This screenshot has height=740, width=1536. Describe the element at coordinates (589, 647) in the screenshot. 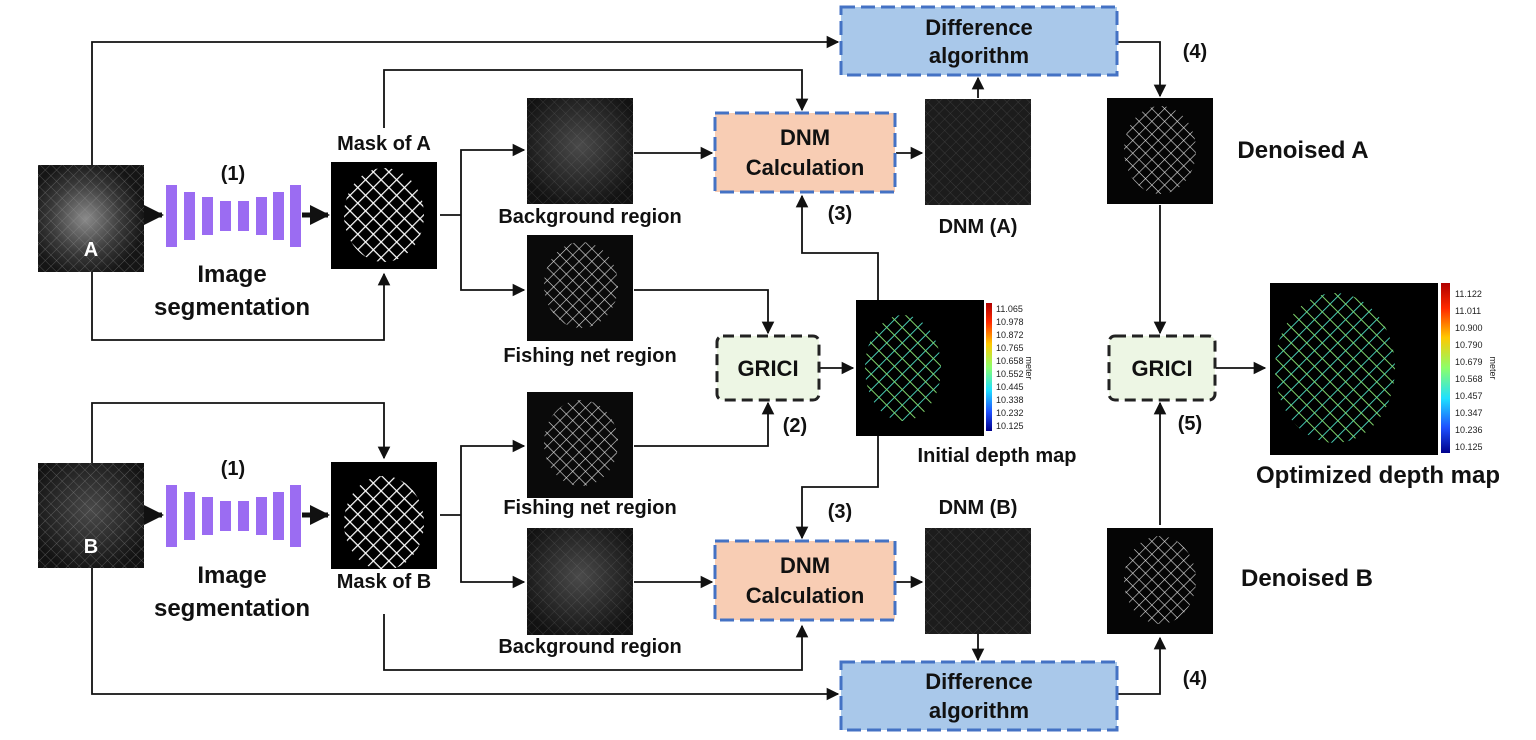

I see `background-region-b-label: Background region` at that location.